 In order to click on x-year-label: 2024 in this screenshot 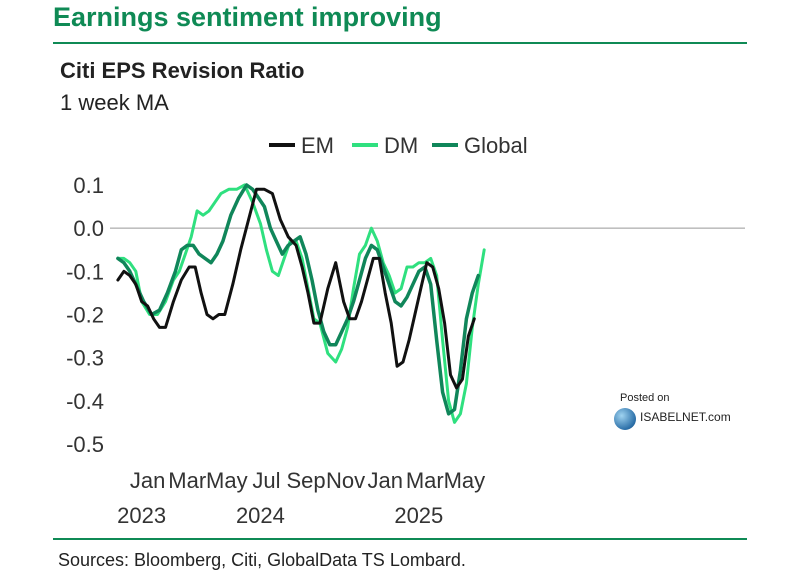, I will do `click(260, 515)`.